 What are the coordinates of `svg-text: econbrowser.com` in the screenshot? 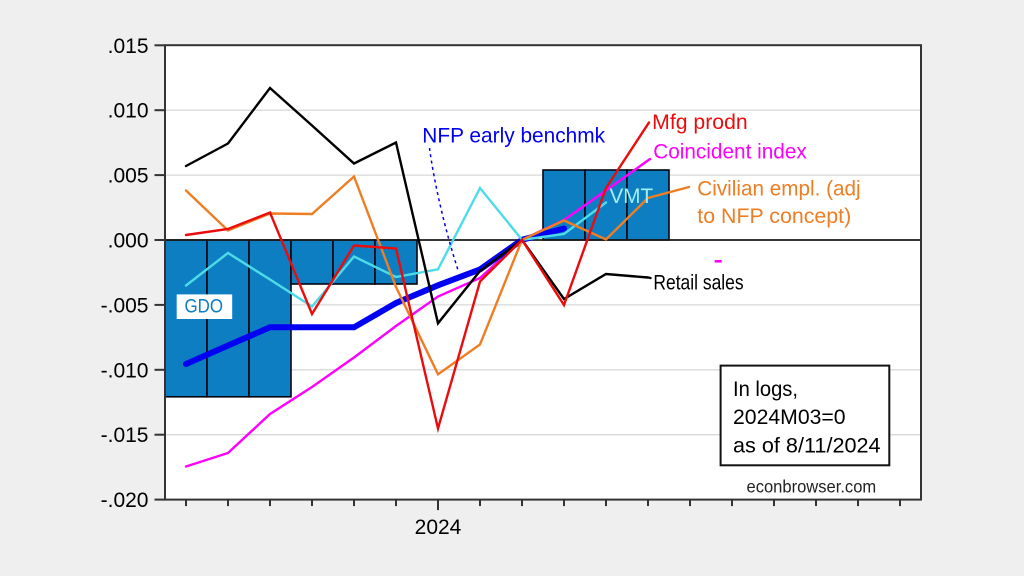 It's located at (812, 486).